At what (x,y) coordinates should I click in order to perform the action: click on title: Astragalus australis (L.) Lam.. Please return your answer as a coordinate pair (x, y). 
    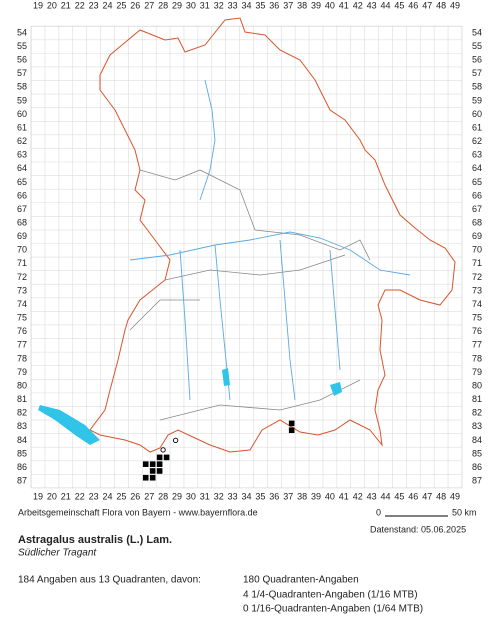
    Looking at the image, I should click on (95, 540).